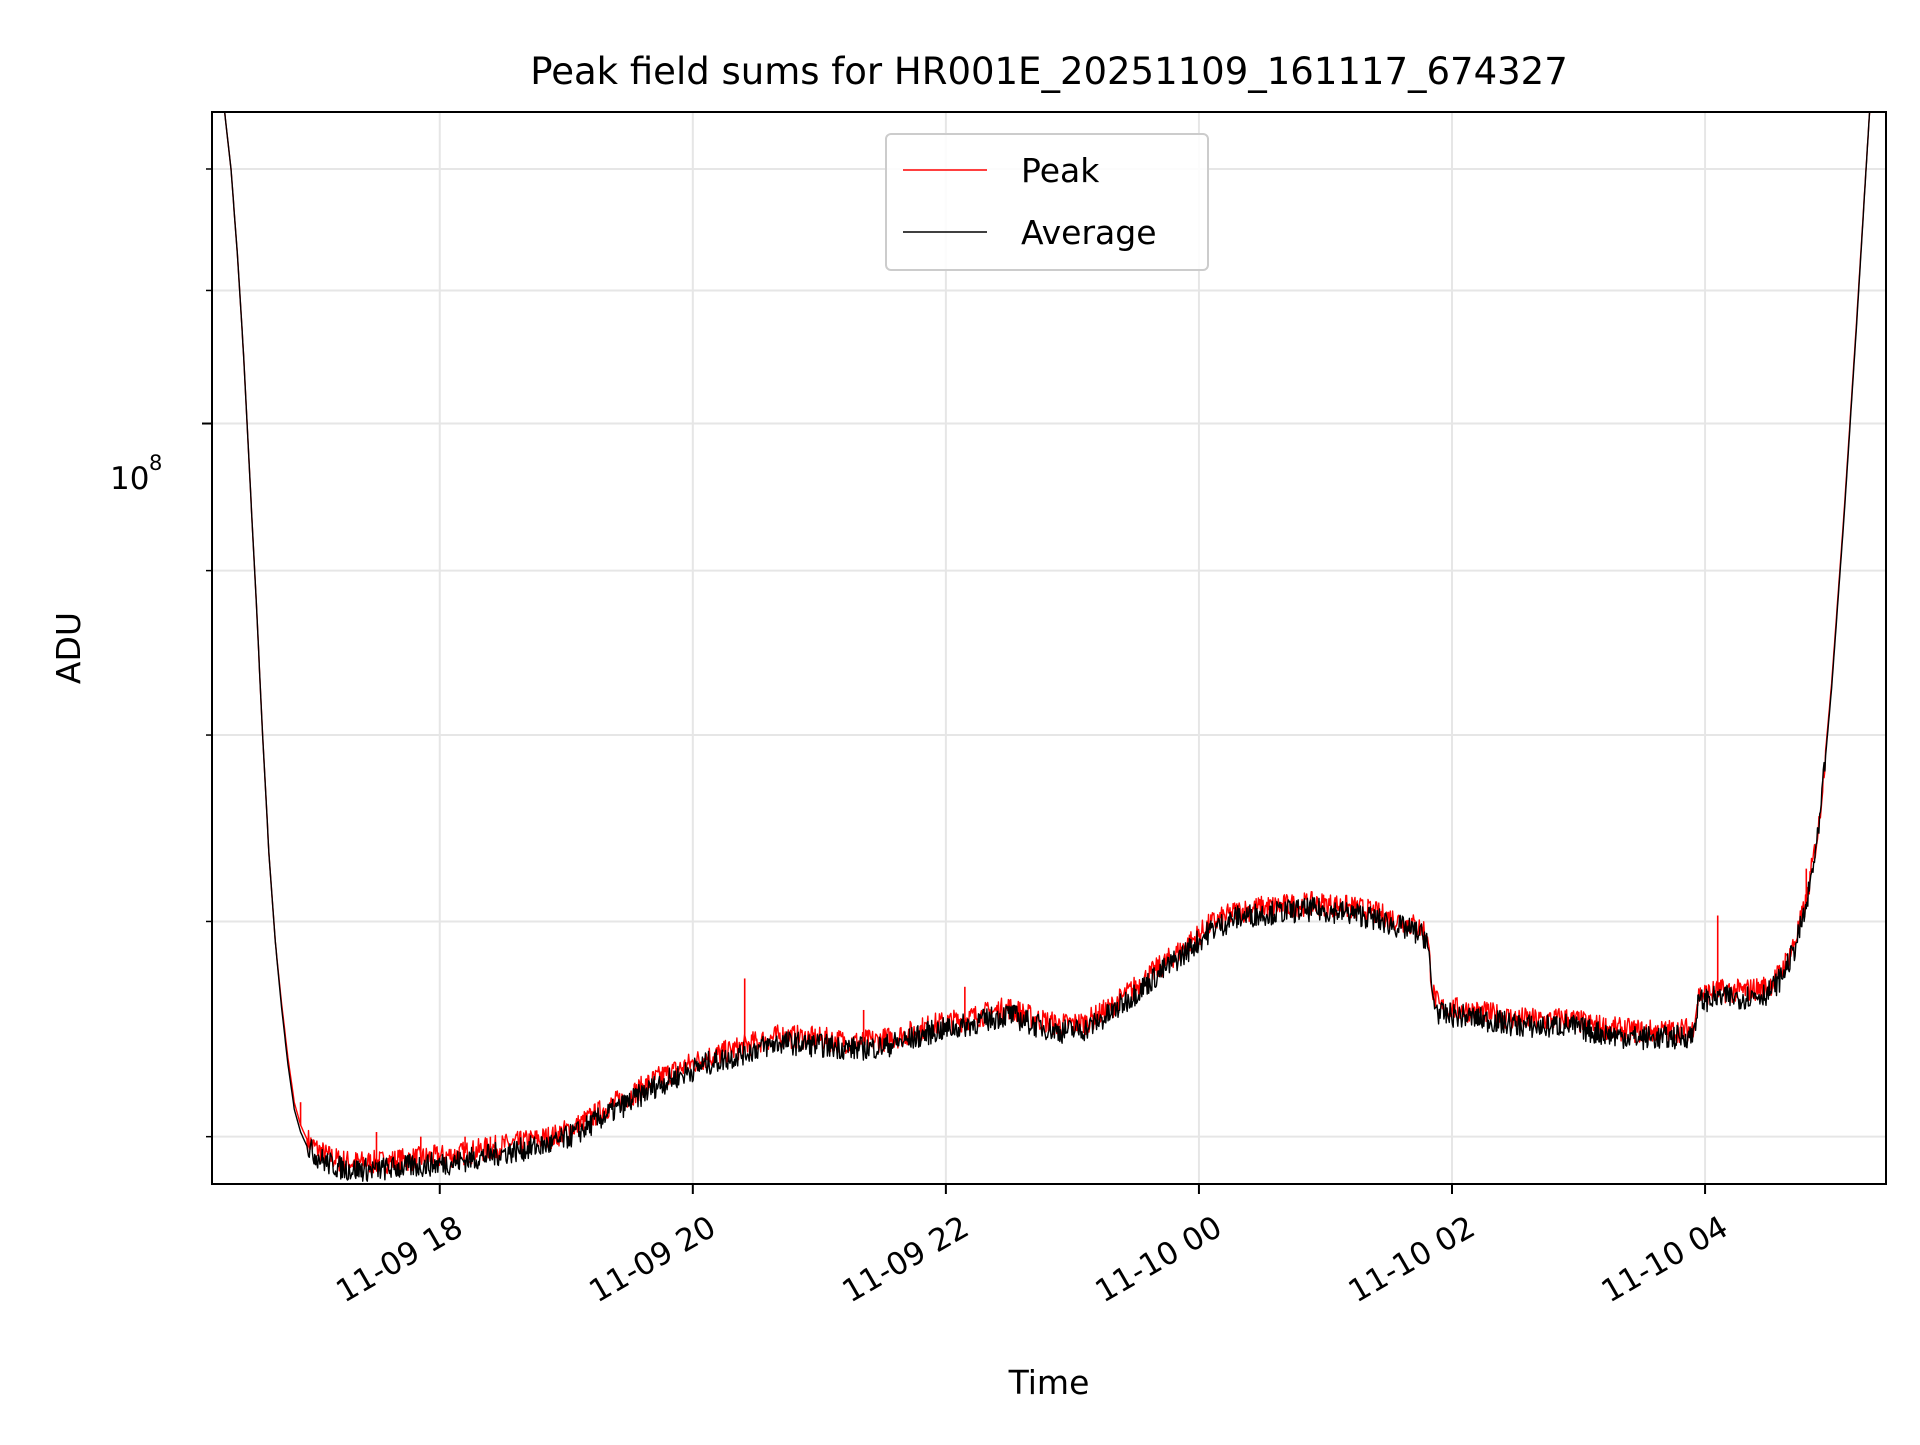 The image size is (1920, 1445). Describe the element at coordinates (1049, 1382) in the screenshot. I see `x-axis-label: Time` at that location.